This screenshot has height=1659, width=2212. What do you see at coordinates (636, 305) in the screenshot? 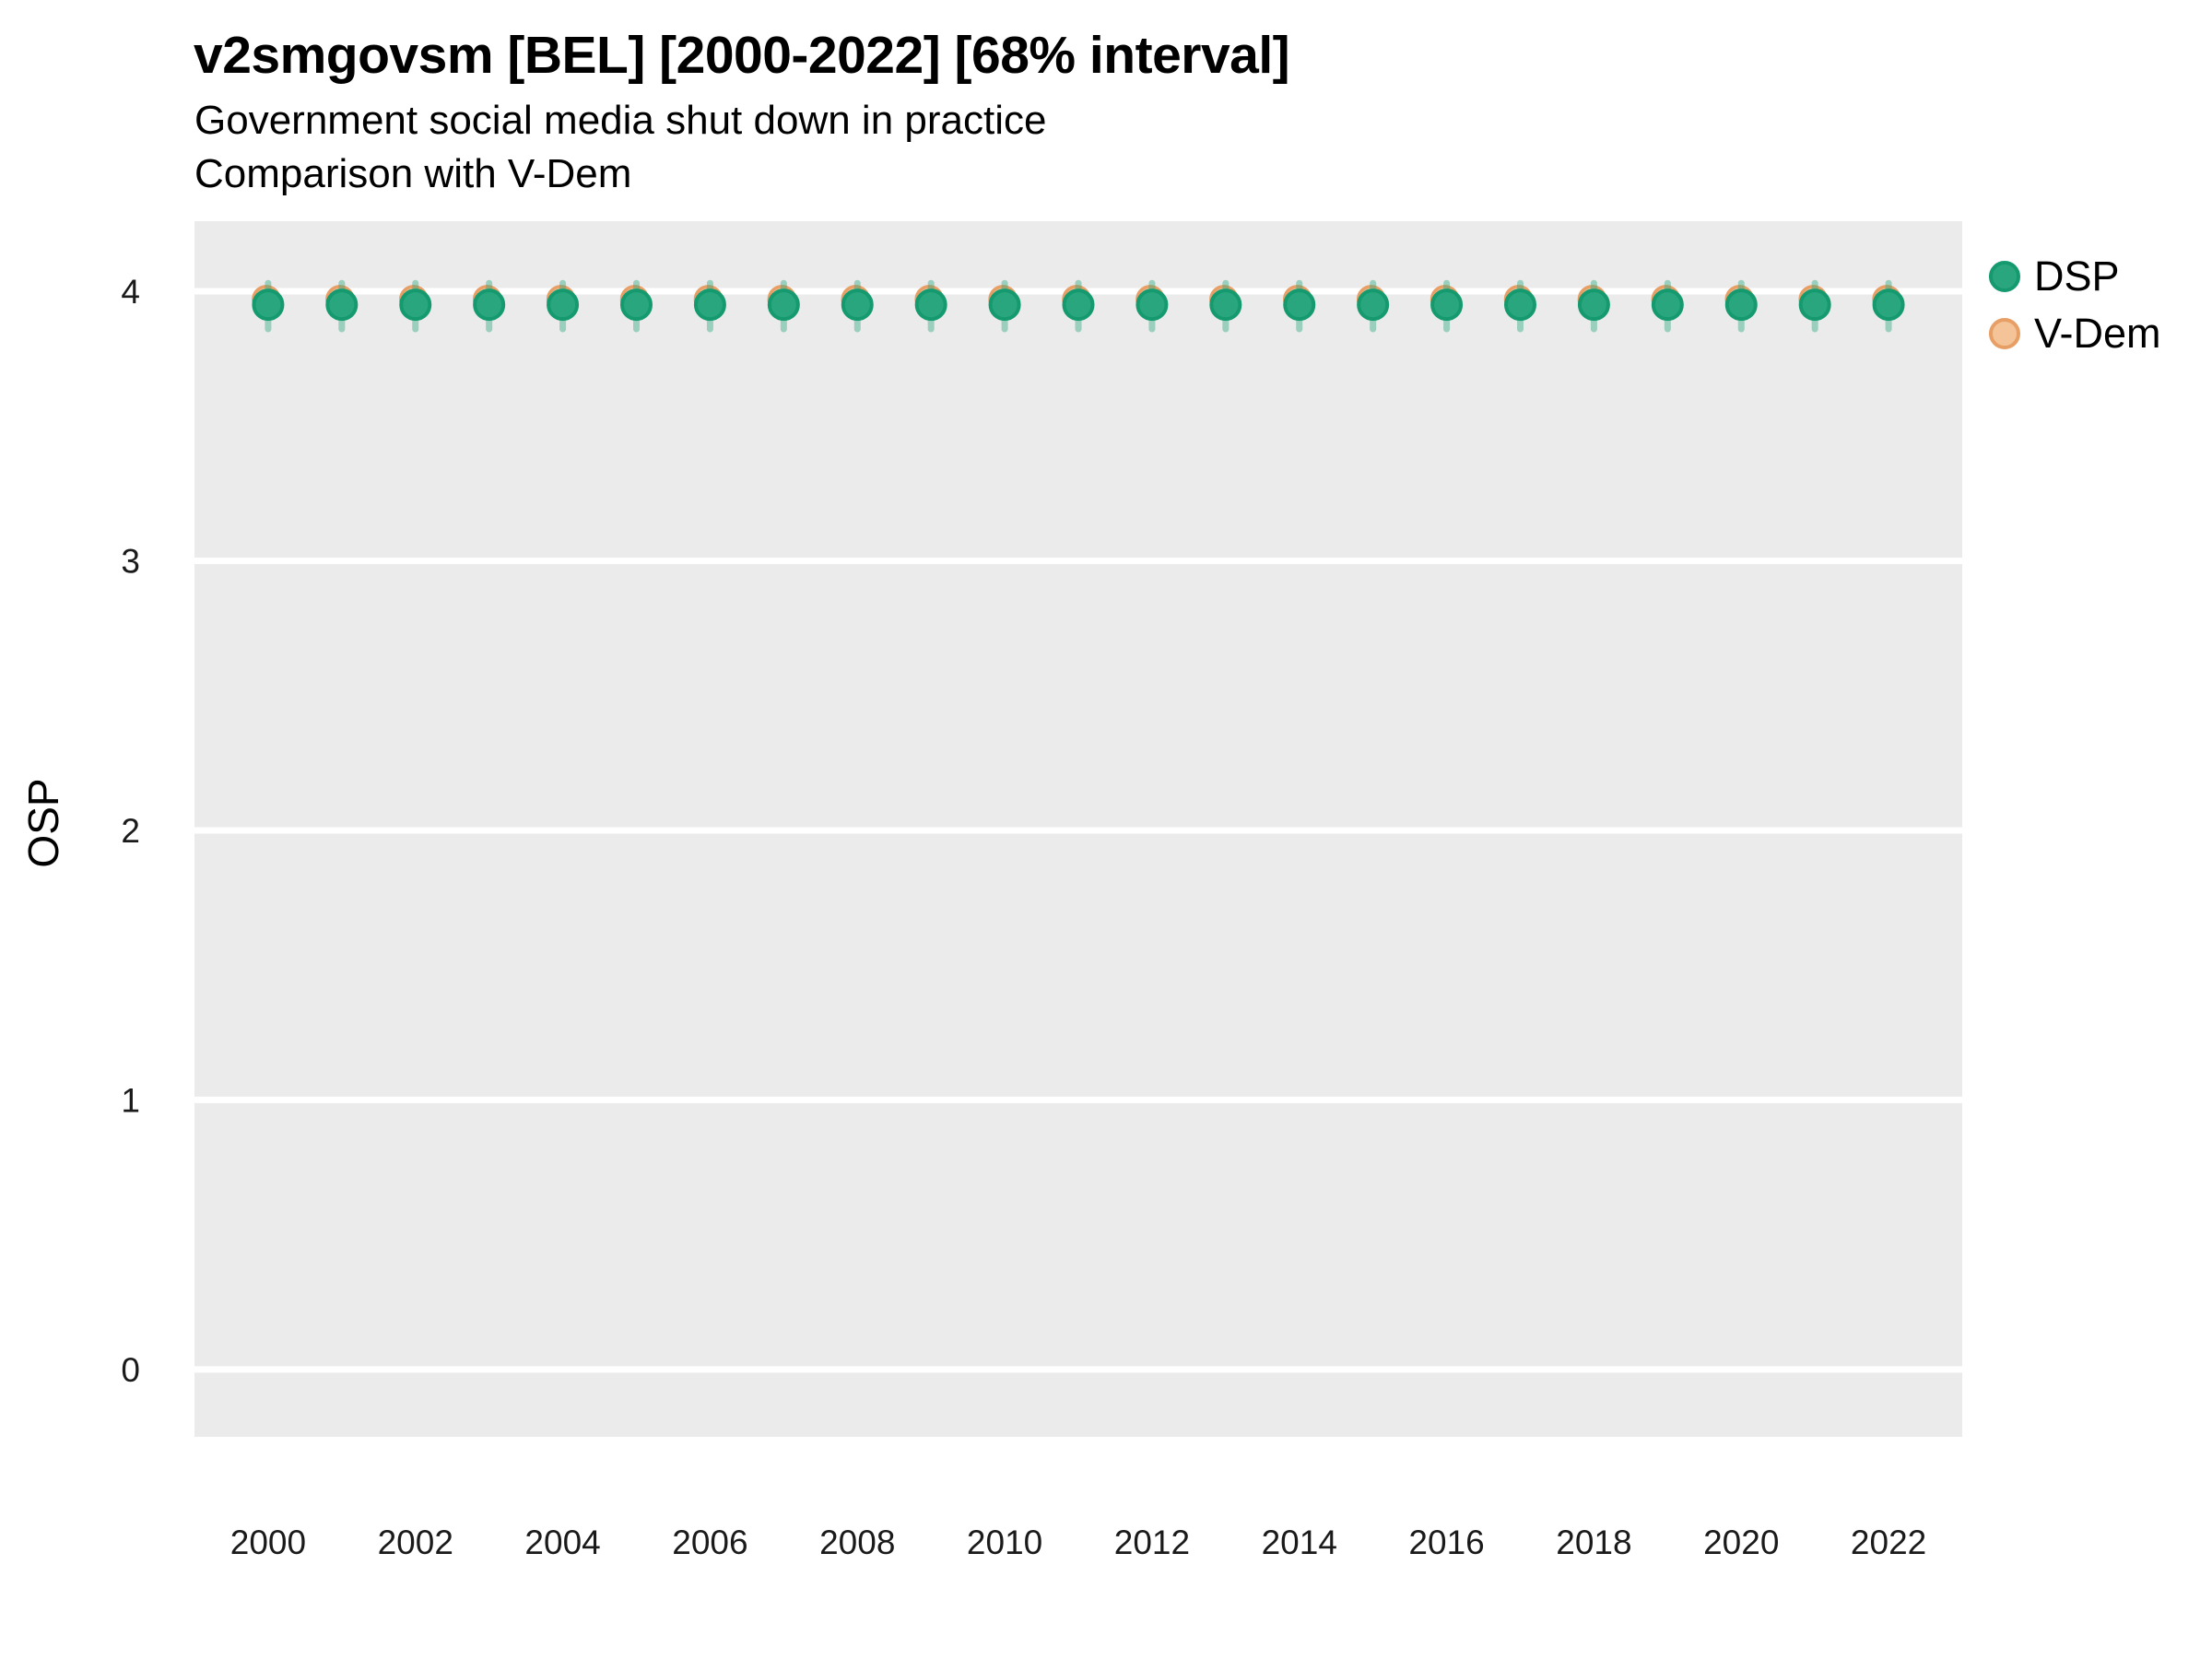
I see `data-point-dsp-2005` at bounding box center [636, 305].